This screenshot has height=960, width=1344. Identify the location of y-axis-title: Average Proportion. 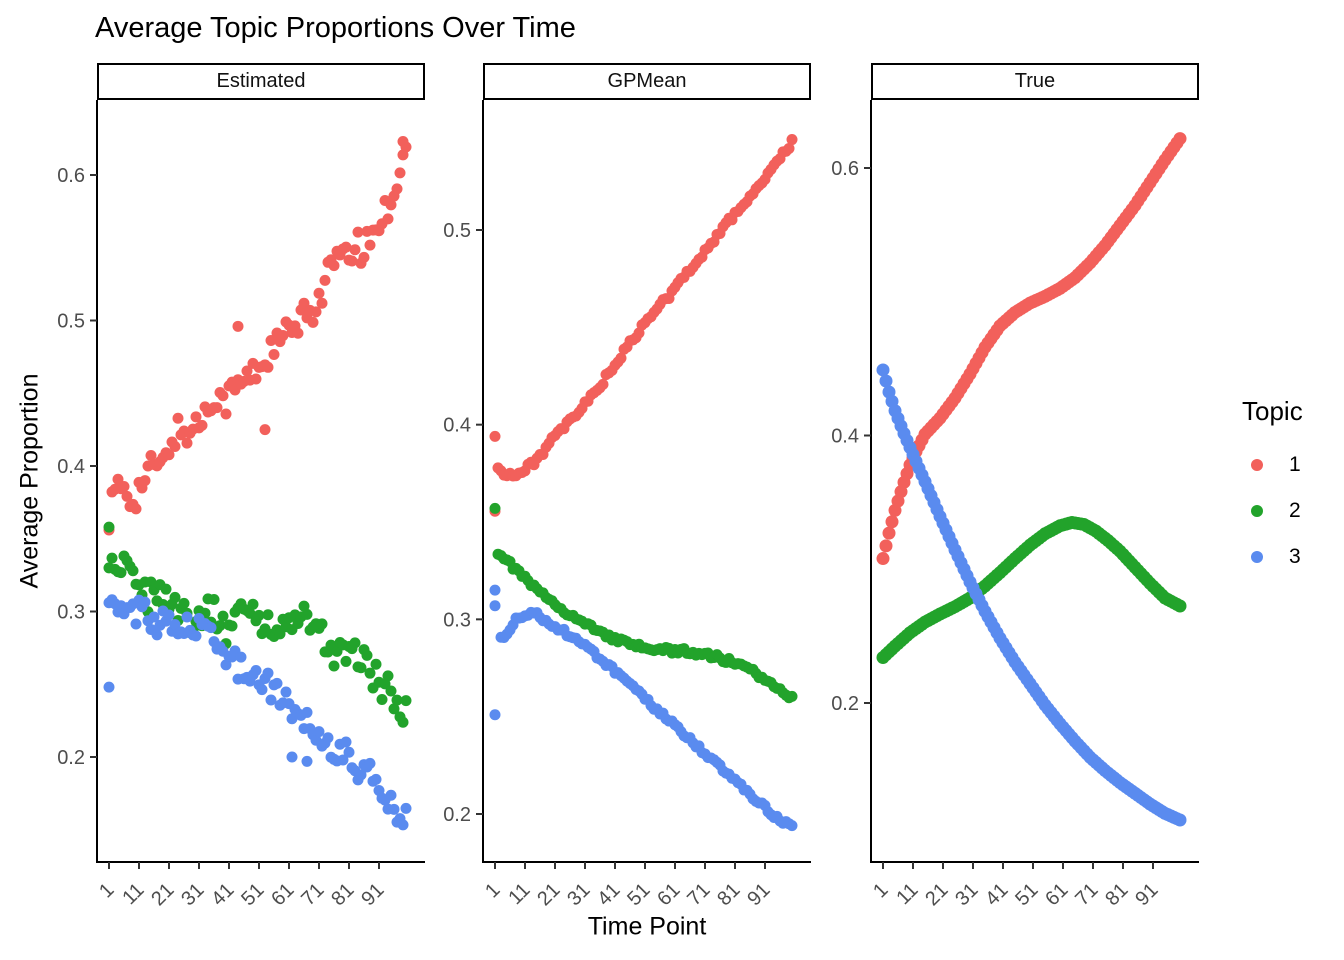
(29, 481).